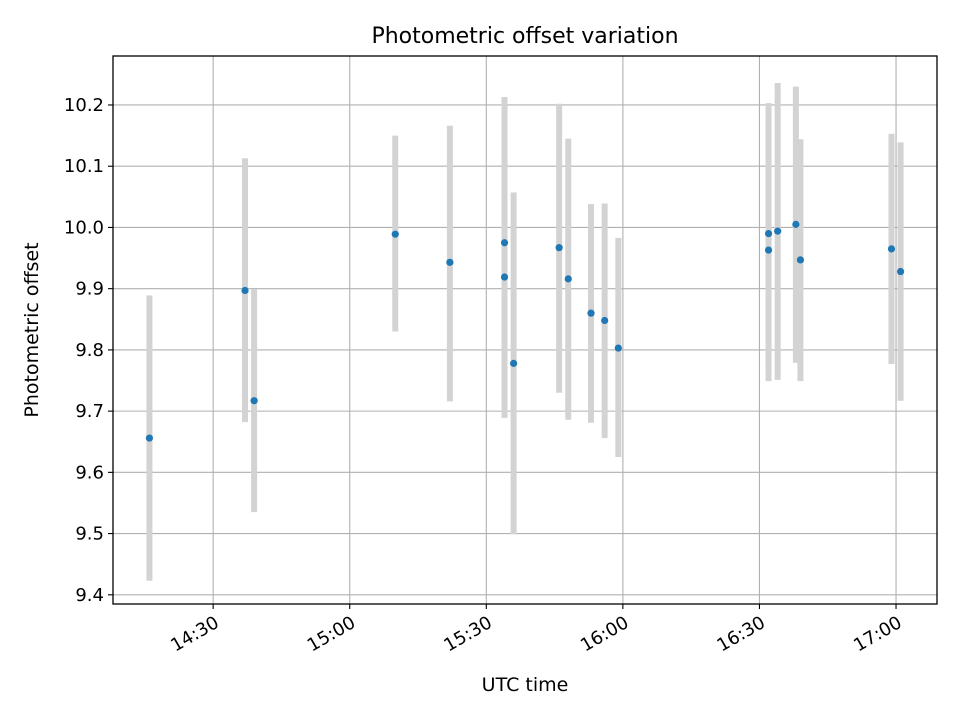 The width and height of the screenshot is (960, 720). I want to click on y-tick-label: 10.2, so click(84, 105).